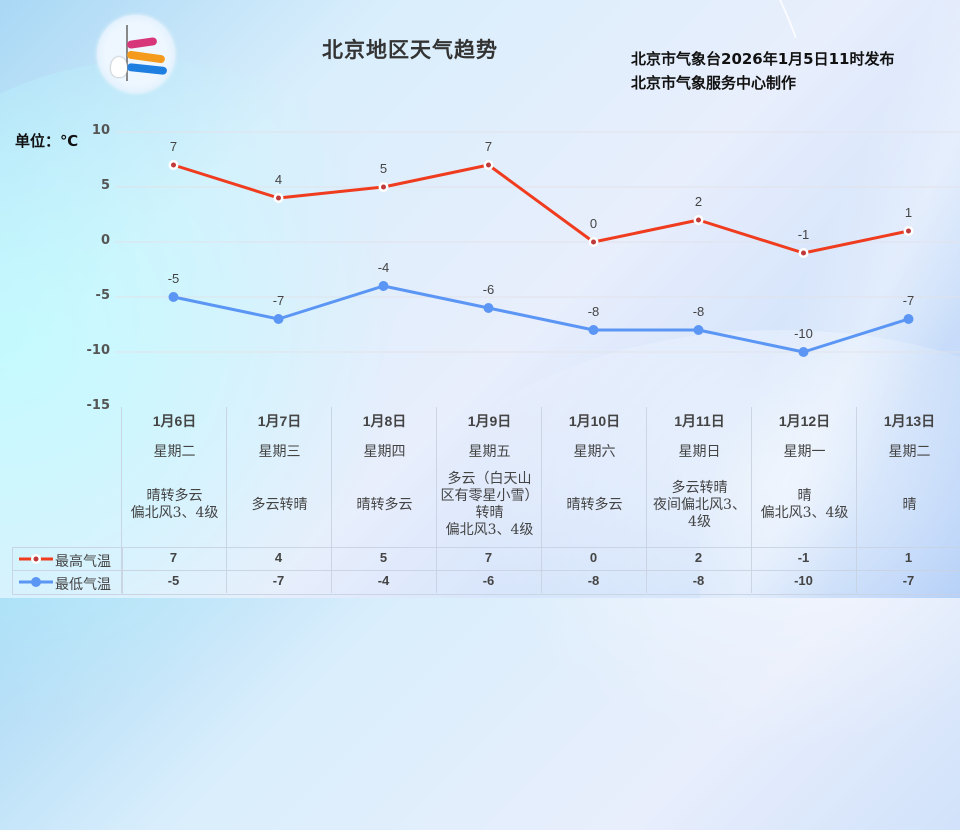 The height and width of the screenshot is (830, 960). I want to click on table-cell: 1, so click(908, 558).